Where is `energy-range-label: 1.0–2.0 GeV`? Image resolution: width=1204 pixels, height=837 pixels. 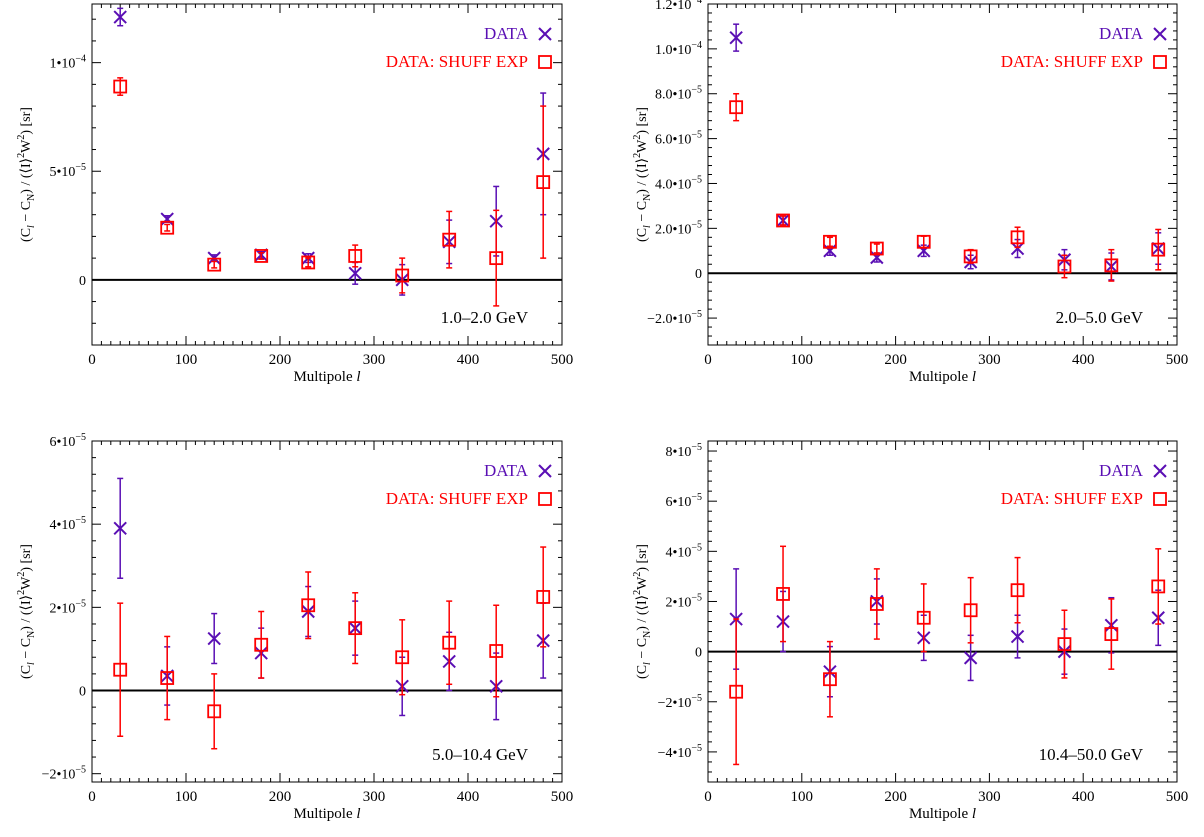
energy-range-label: 1.0–2.0 GeV is located at coordinates (485, 317).